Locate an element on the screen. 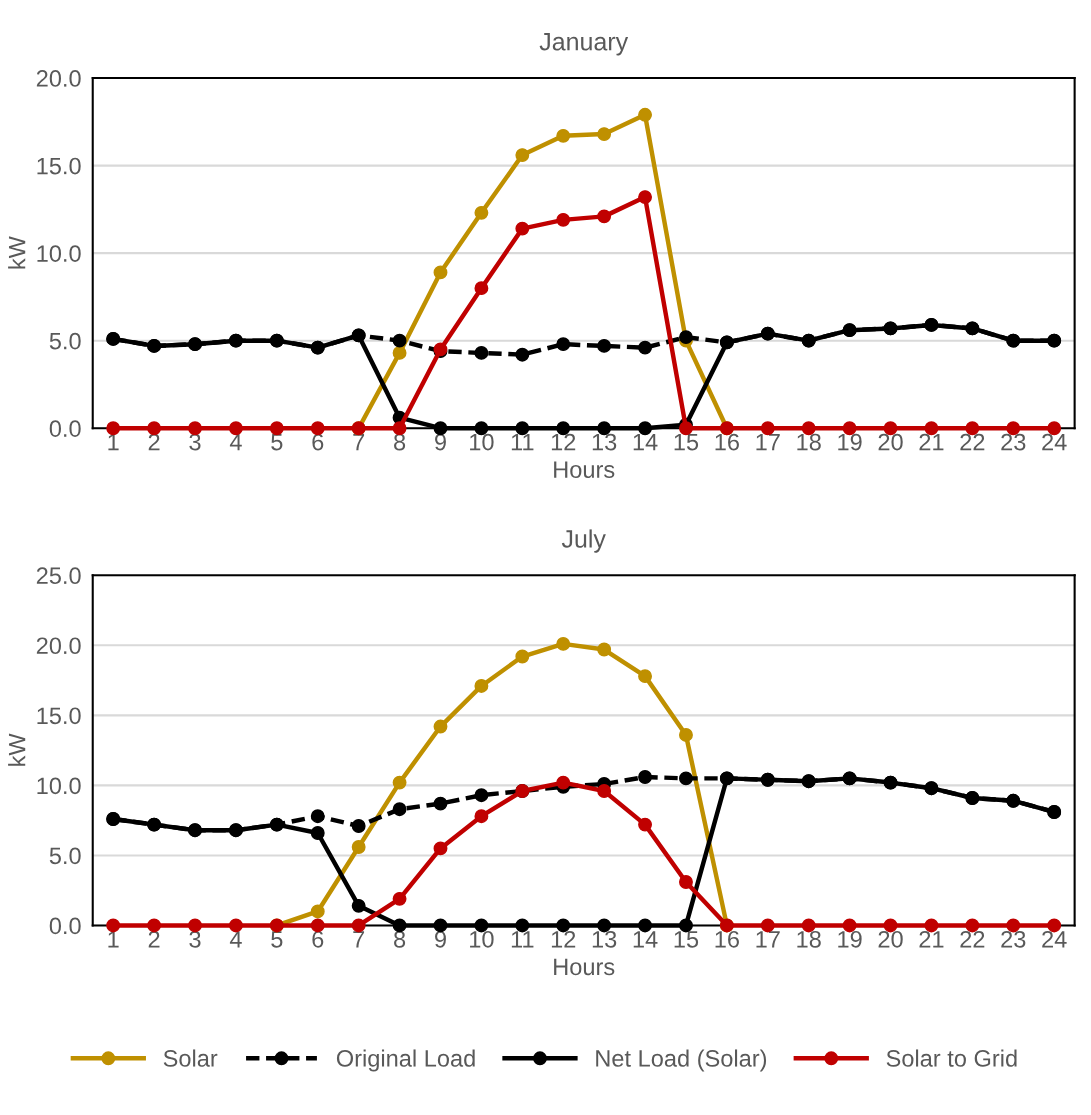 The width and height of the screenshot is (1091, 1115). chart-title: January is located at coordinates (584, 44).